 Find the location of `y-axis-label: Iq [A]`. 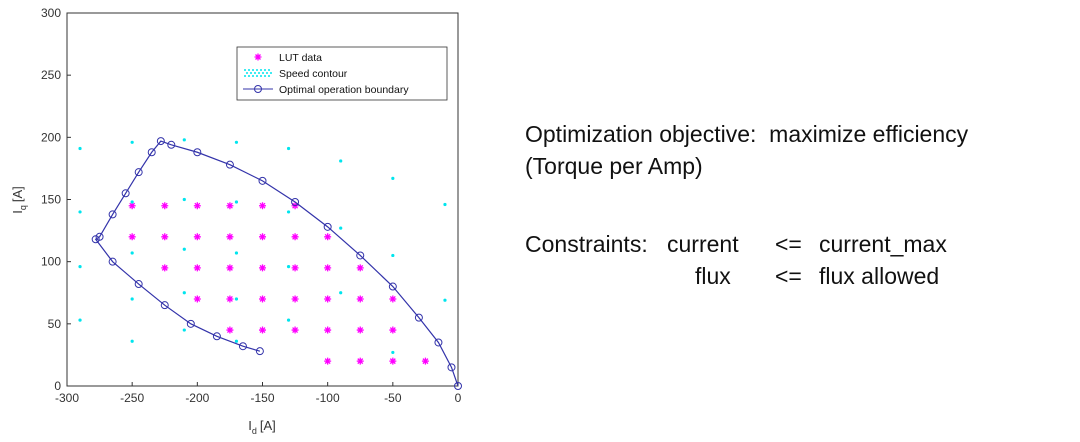

y-axis-label: Iq [A] is located at coordinates (19, 200).